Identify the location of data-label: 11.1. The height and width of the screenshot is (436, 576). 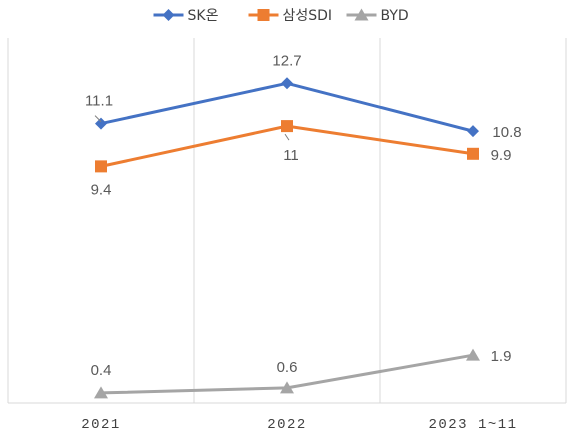
(99, 101).